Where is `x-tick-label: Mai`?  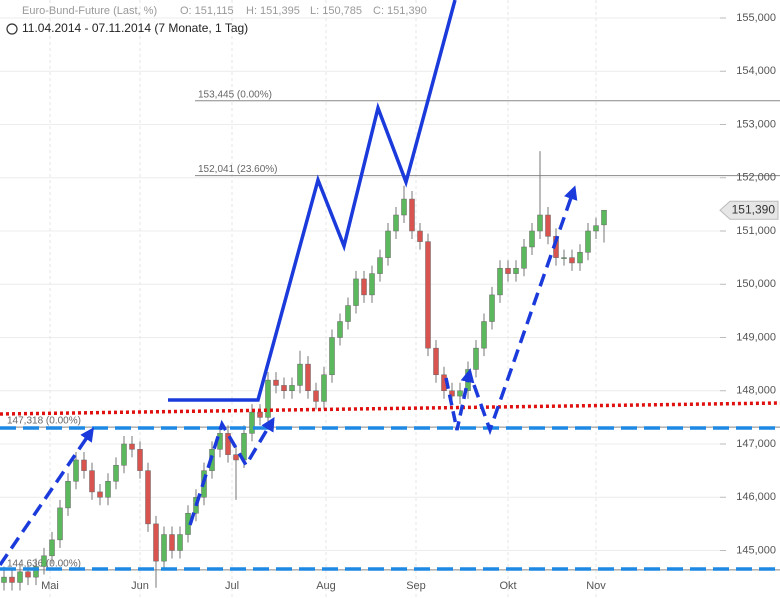
x-tick-label: Mai is located at coordinates (50, 586).